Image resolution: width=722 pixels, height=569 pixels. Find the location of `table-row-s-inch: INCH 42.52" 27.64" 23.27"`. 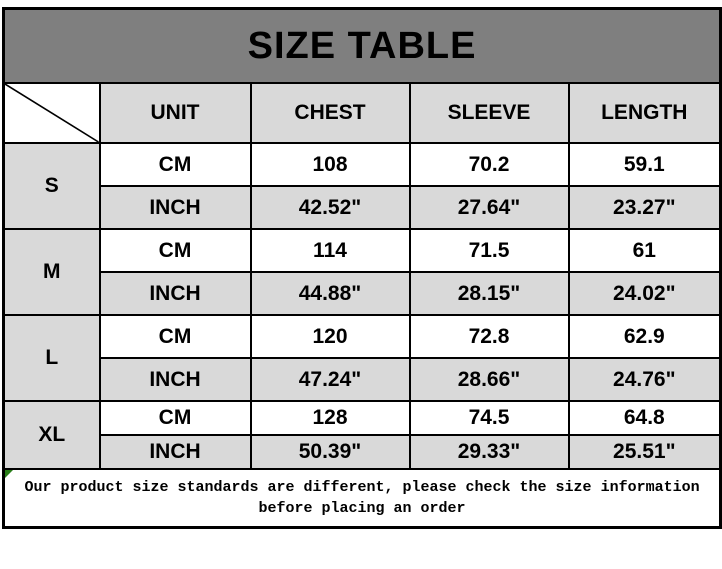

table-row-s-inch: INCH 42.52" 27.64" 23.27" is located at coordinates (363, 207).